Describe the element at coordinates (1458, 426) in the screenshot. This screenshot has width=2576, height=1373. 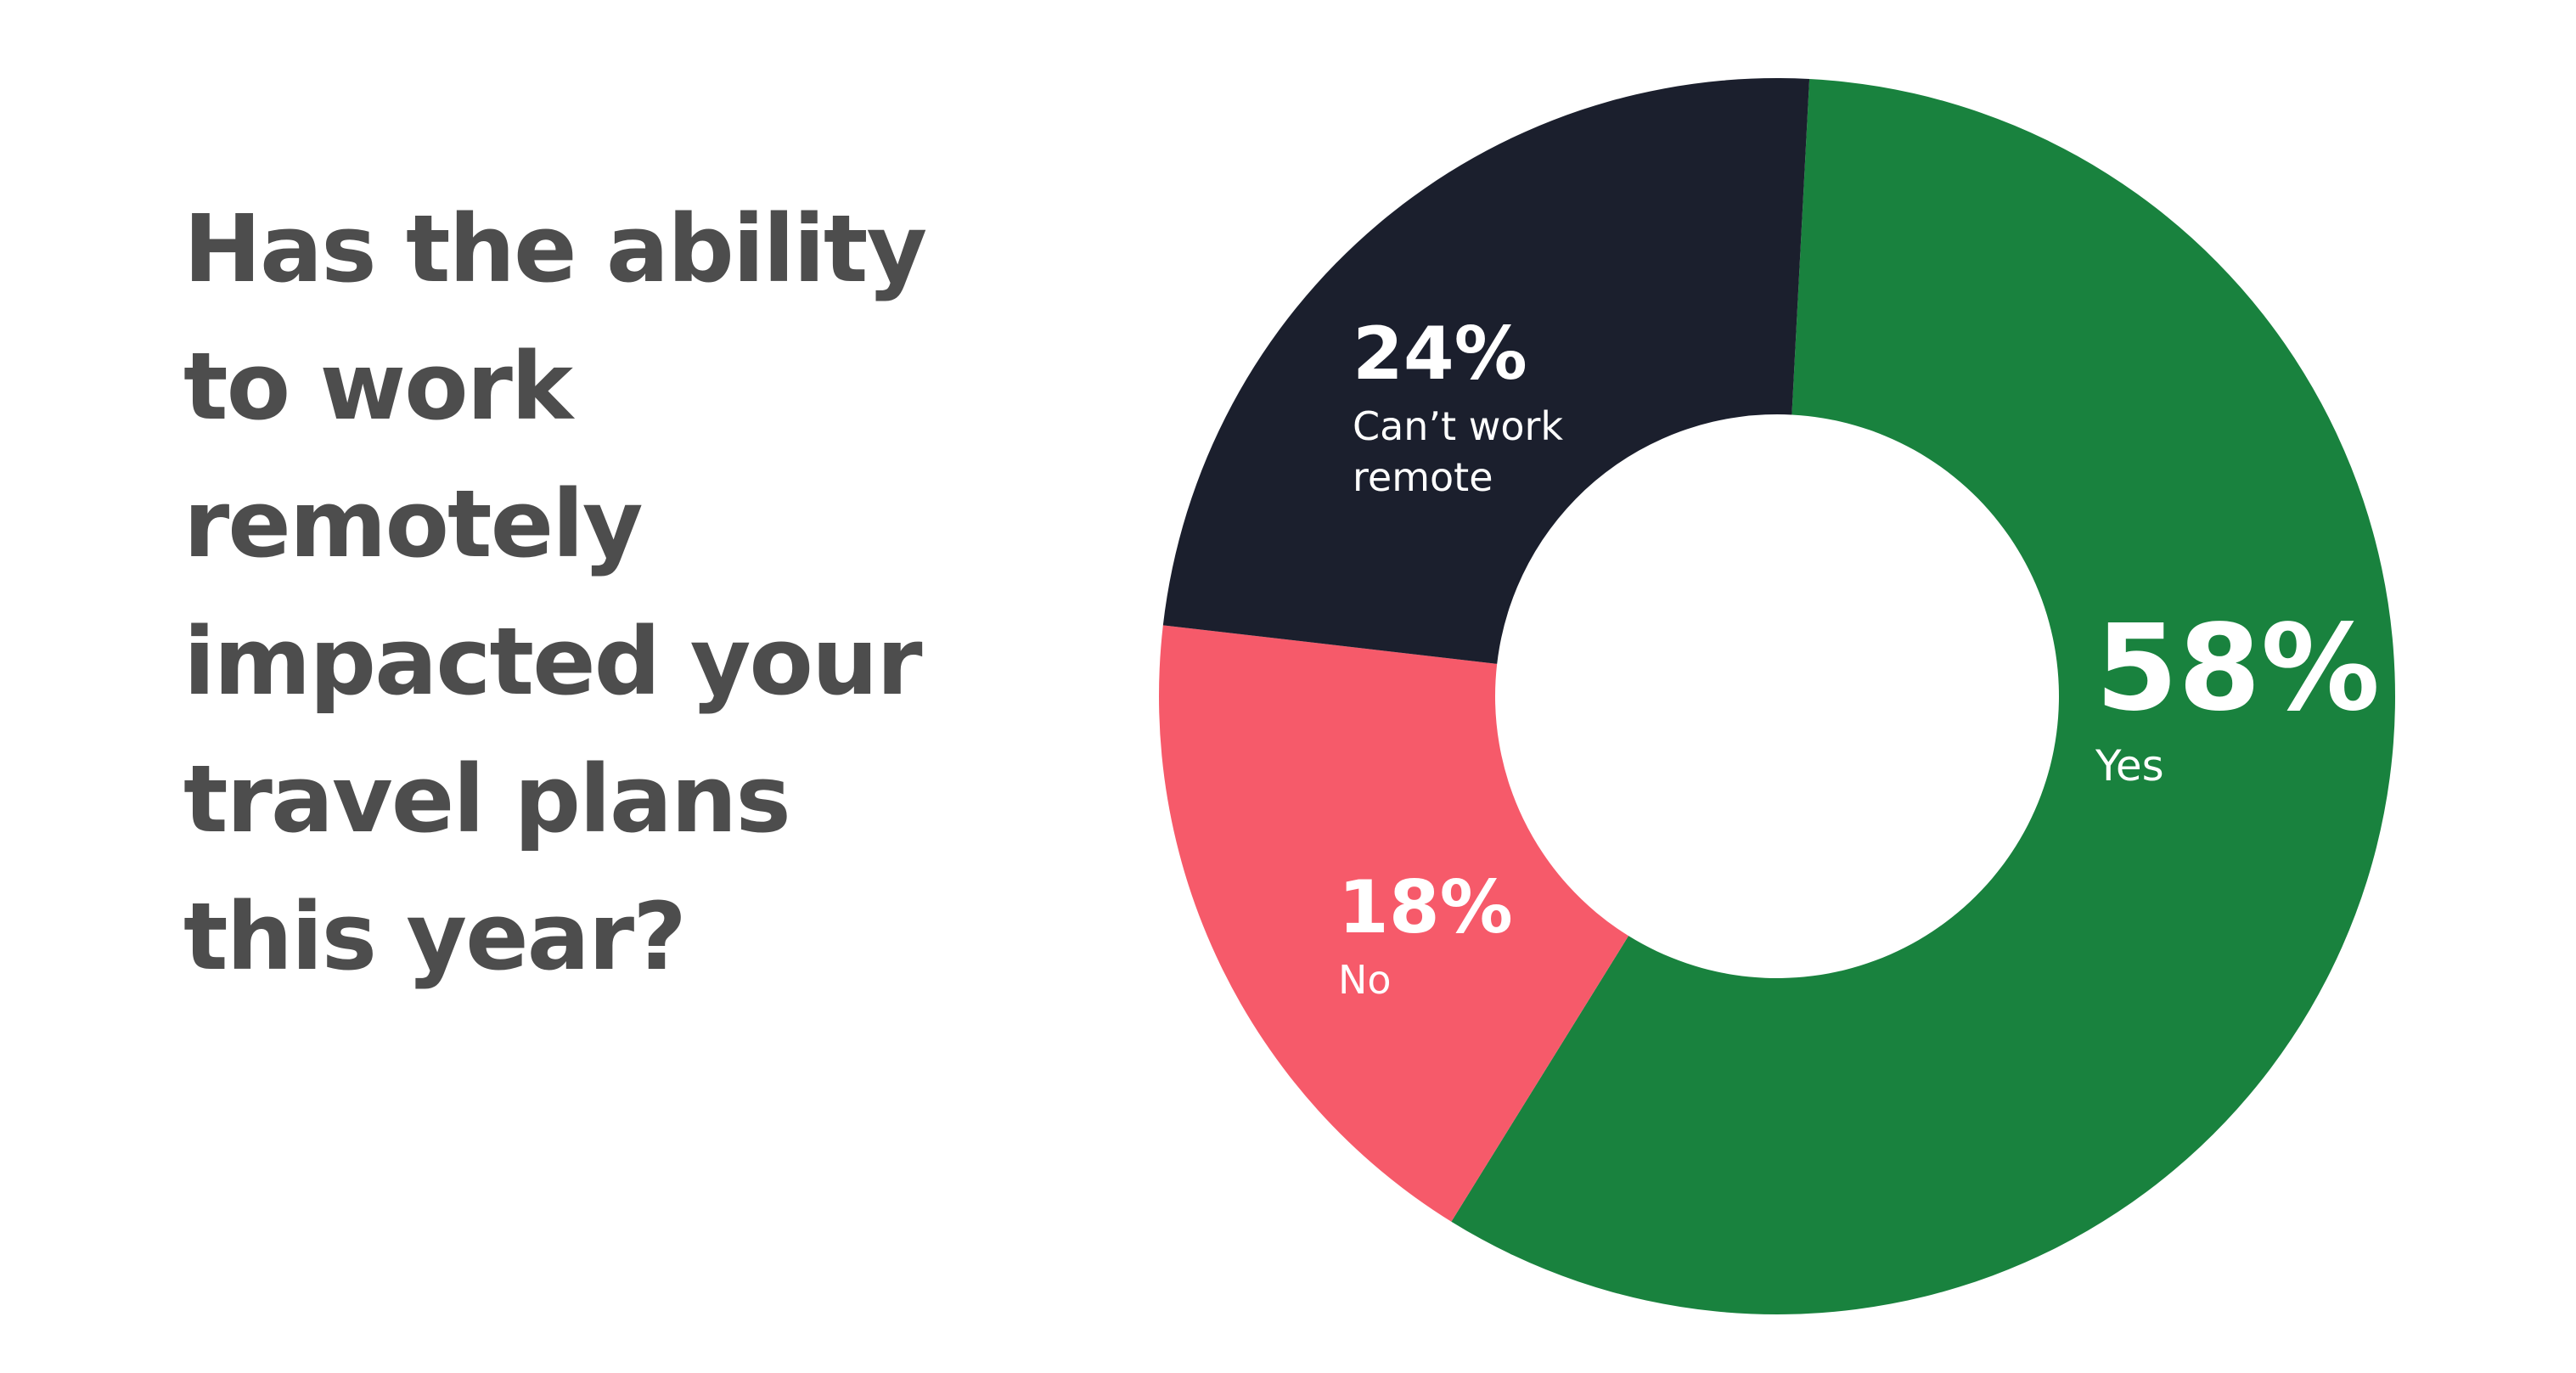
I see `slice-category-label: Can’t work` at that location.